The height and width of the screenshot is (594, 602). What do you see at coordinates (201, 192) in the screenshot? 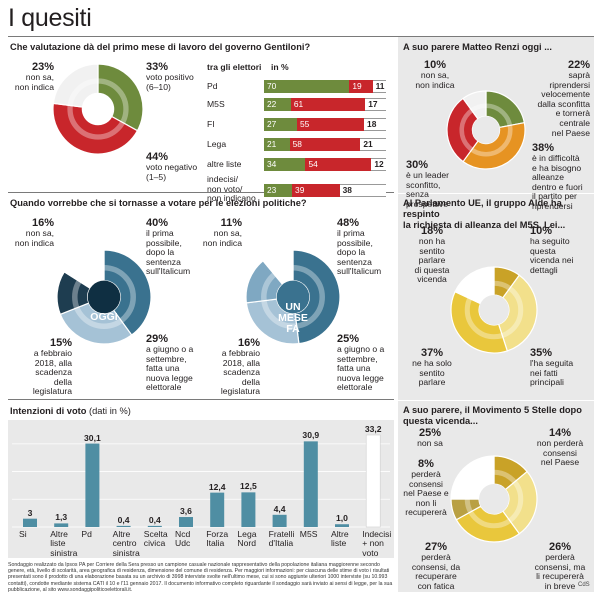
I see `rule-q1-bottom` at bounding box center [201, 192].